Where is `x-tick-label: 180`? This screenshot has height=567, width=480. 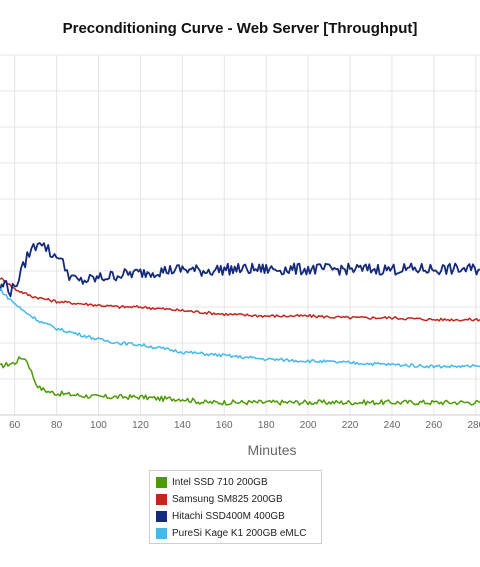 x-tick-label: 180 is located at coordinates (266, 425).